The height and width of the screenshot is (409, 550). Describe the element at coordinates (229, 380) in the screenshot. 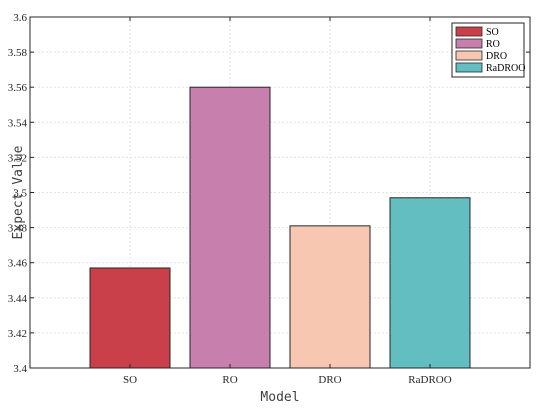

I see `x-tick-label: RO` at that location.